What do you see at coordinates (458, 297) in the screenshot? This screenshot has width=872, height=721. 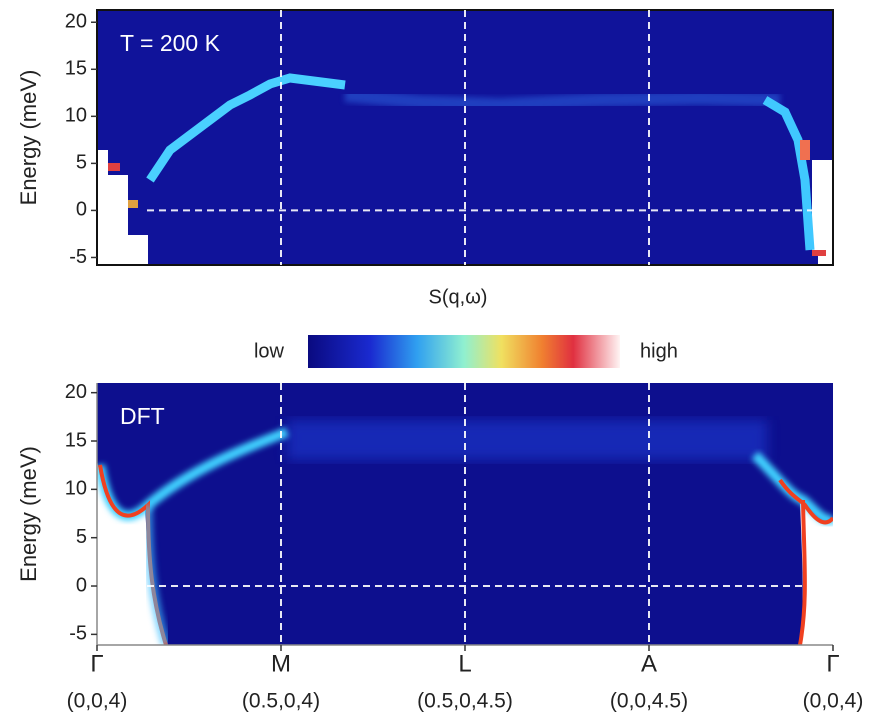 I see `colorbar-title: S(q,ω)` at bounding box center [458, 297].